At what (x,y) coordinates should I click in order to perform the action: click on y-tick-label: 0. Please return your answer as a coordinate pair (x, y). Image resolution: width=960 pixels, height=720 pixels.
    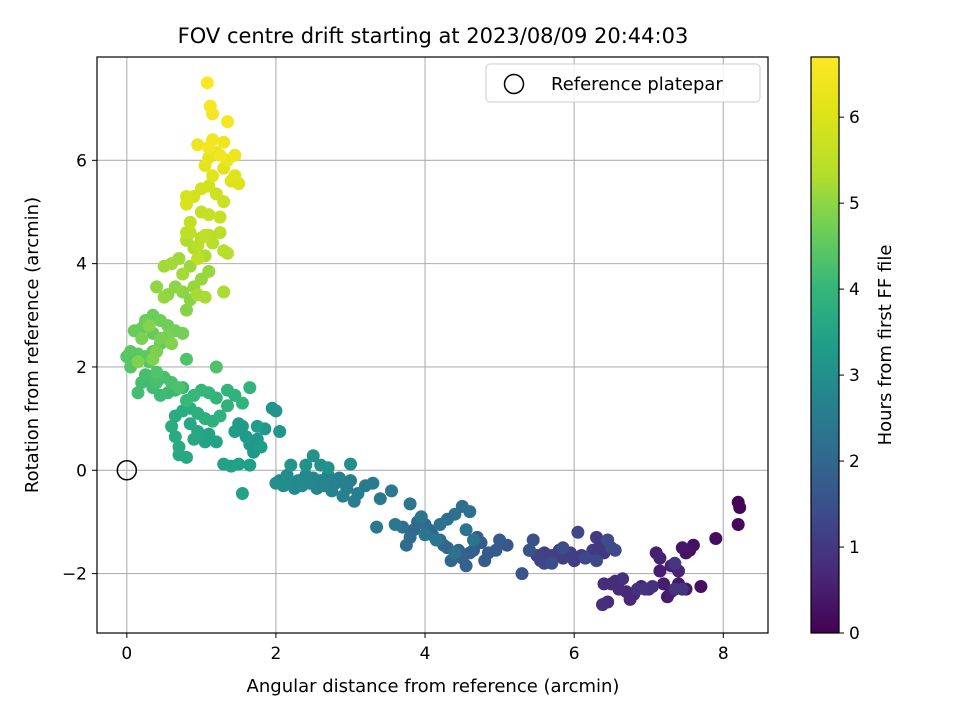
    Looking at the image, I should click on (81, 471).